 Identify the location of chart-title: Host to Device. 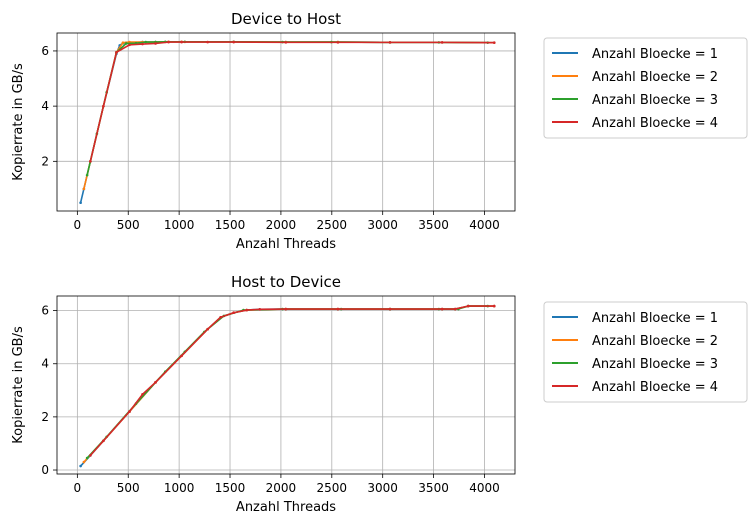
(286, 282).